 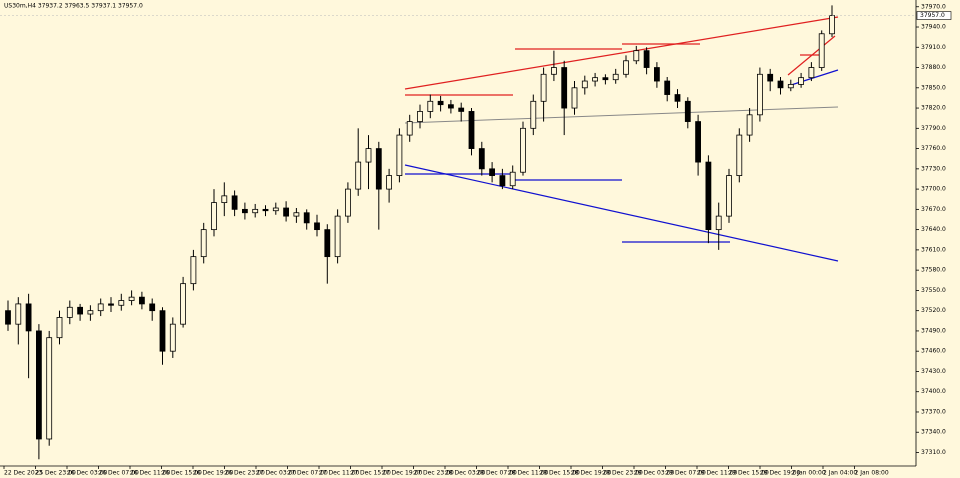 I want to click on y-tick-label: 37370.0, so click(x=933, y=411).